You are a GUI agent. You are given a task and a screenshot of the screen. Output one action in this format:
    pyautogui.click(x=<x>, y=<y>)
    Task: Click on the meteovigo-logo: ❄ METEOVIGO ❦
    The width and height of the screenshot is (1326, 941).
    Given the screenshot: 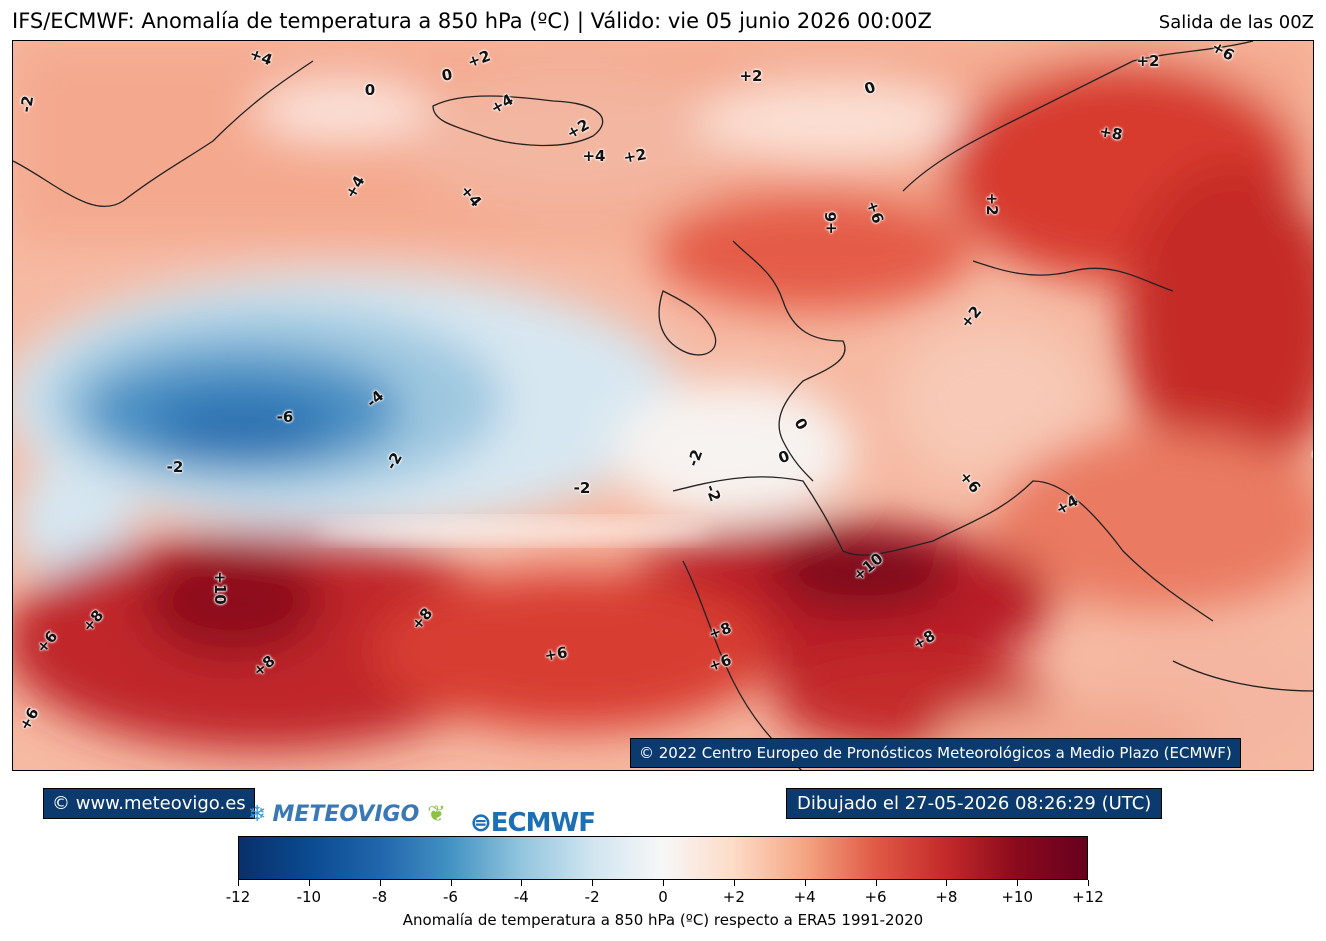 What is the action you would take?
    pyautogui.click(x=347, y=814)
    